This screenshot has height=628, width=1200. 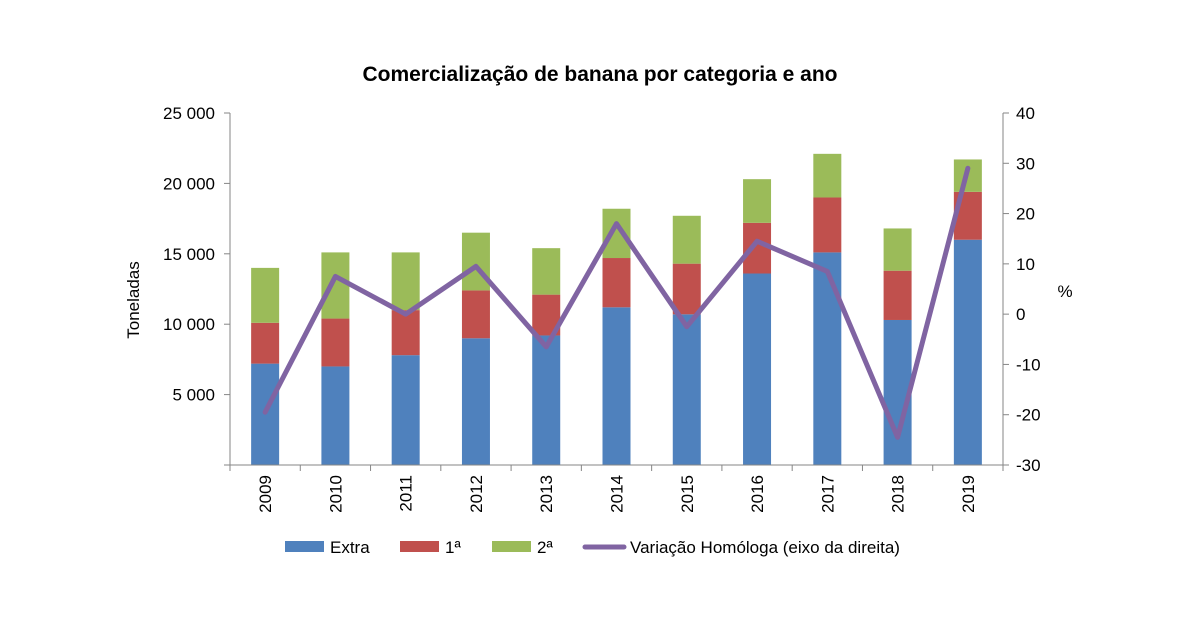 I want to click on y-axis-title: Toneladas, so click(x=133, y=300).